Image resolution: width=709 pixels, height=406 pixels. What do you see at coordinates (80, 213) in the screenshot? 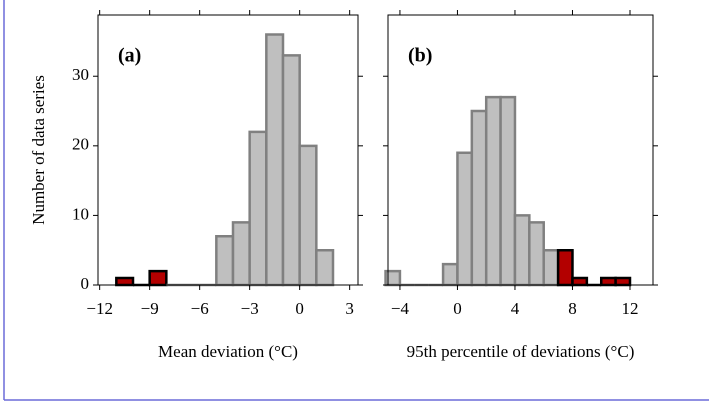
I see `y-tick-label: 10` at bounding box center [80, 213].